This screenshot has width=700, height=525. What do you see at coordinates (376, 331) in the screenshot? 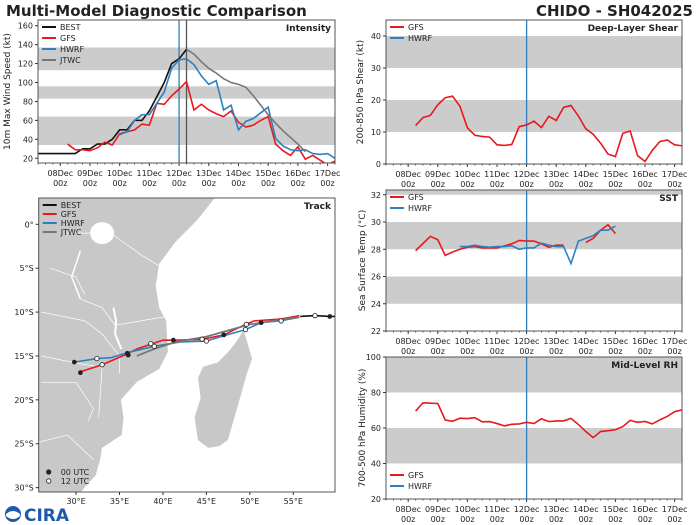
I see `y-tick-label: 22` at bounding box center [376, 331].